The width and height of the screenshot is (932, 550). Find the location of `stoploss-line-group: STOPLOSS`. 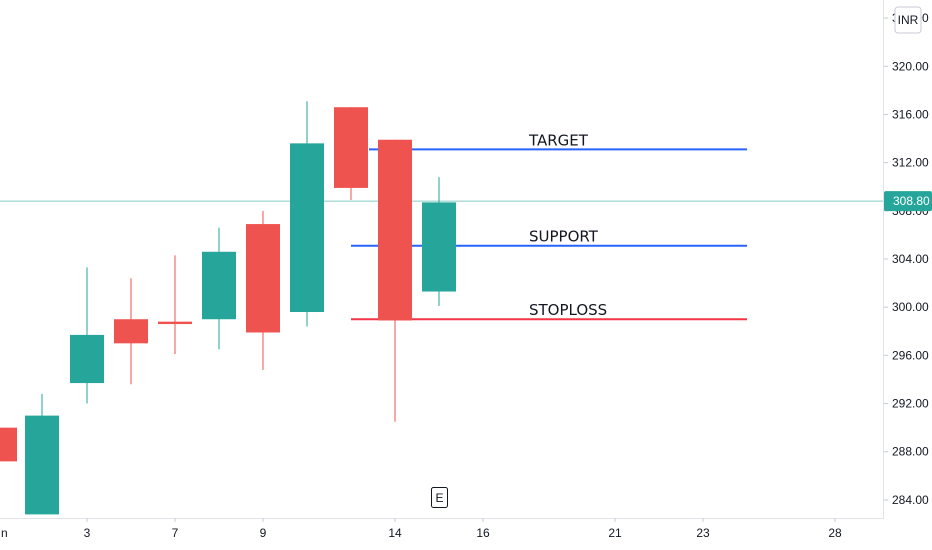

stoploss-line-group: STOPLOSS is located at coordinates (549, 311).